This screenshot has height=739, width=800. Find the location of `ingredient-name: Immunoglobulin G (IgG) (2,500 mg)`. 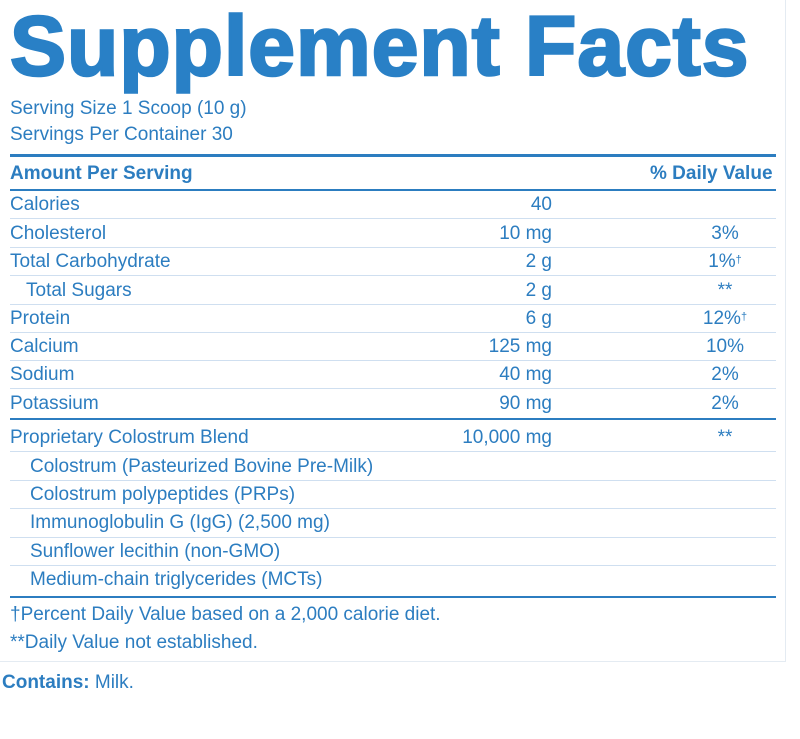

ingredient-name: Immunoglobulin G (IgG) (2,500 mg) is located at coordinates (180, 522).